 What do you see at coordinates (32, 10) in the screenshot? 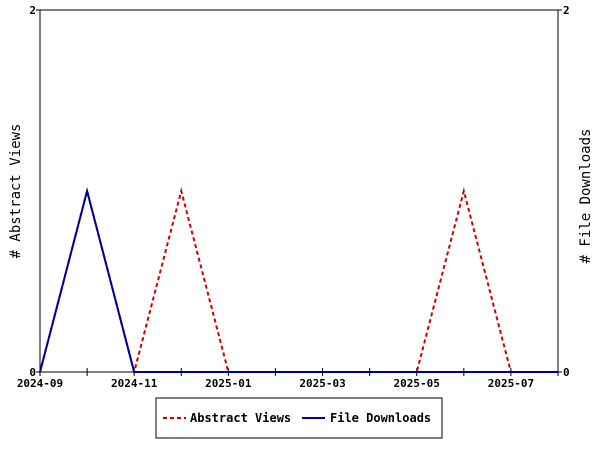
I see `y-tick-label-top: 2` at bounding box center [32, 10].